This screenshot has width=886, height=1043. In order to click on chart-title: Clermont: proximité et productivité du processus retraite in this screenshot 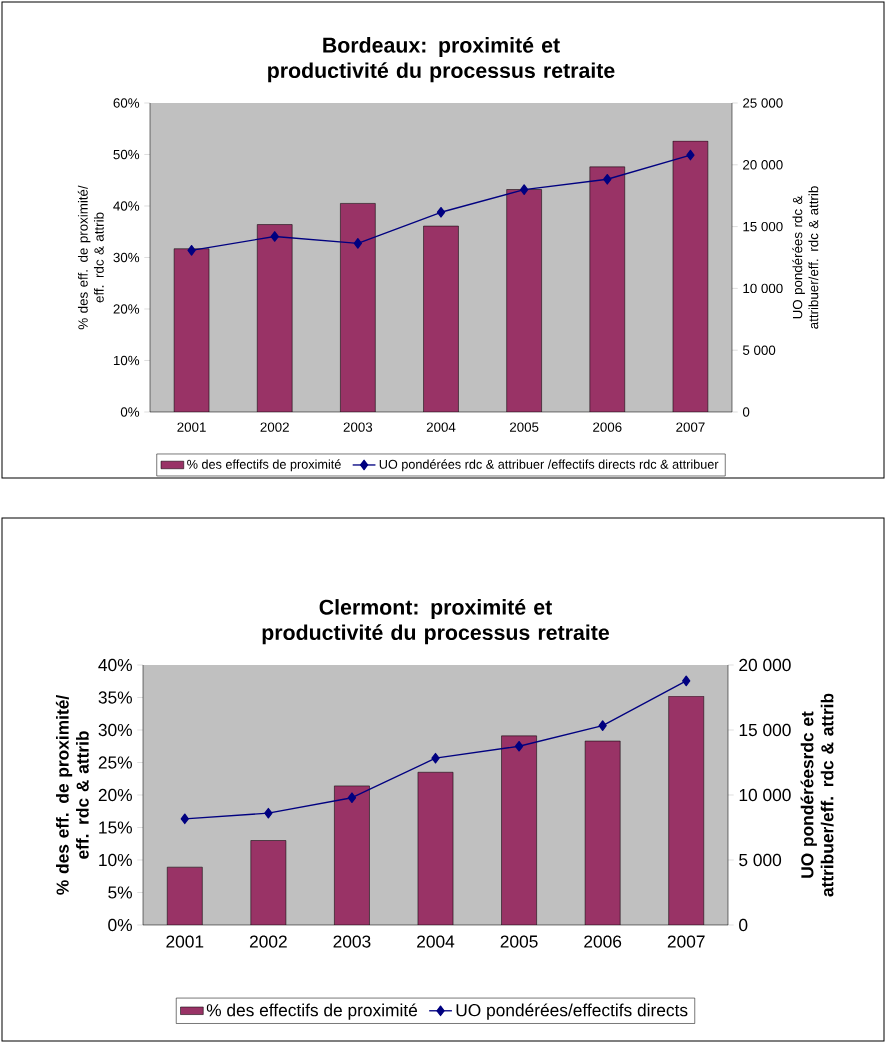, I will do `click(435, 621)`.